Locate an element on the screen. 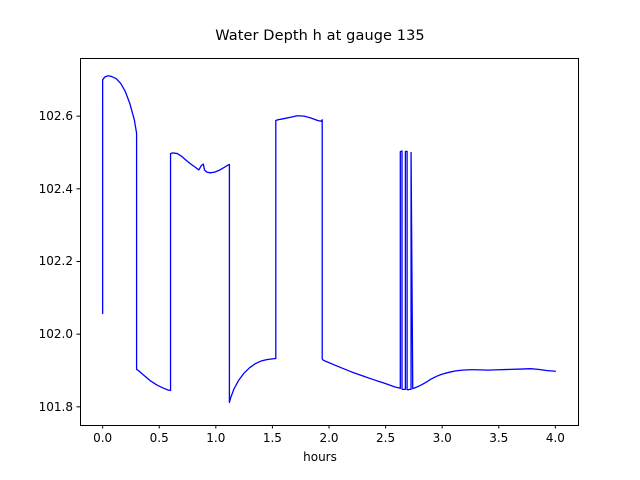 The height and width of the screenshot is (480, 640). x-tick-label: 0.0 is located at coordinates (103, 438).